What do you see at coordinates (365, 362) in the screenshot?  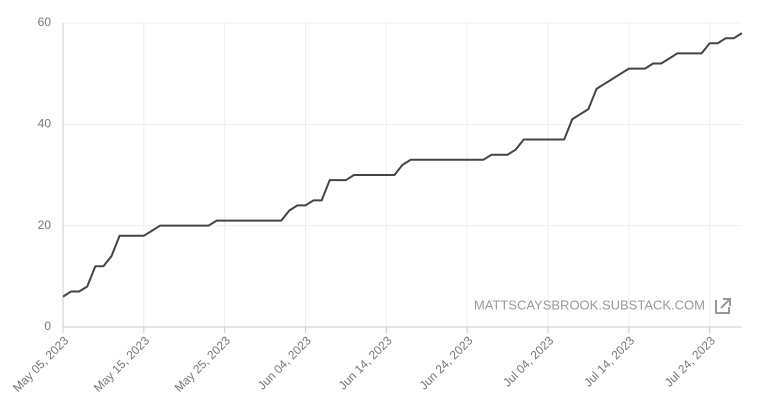 I see `x-tick-label: Jun 14, 2023` at bounding box center [365, 362].